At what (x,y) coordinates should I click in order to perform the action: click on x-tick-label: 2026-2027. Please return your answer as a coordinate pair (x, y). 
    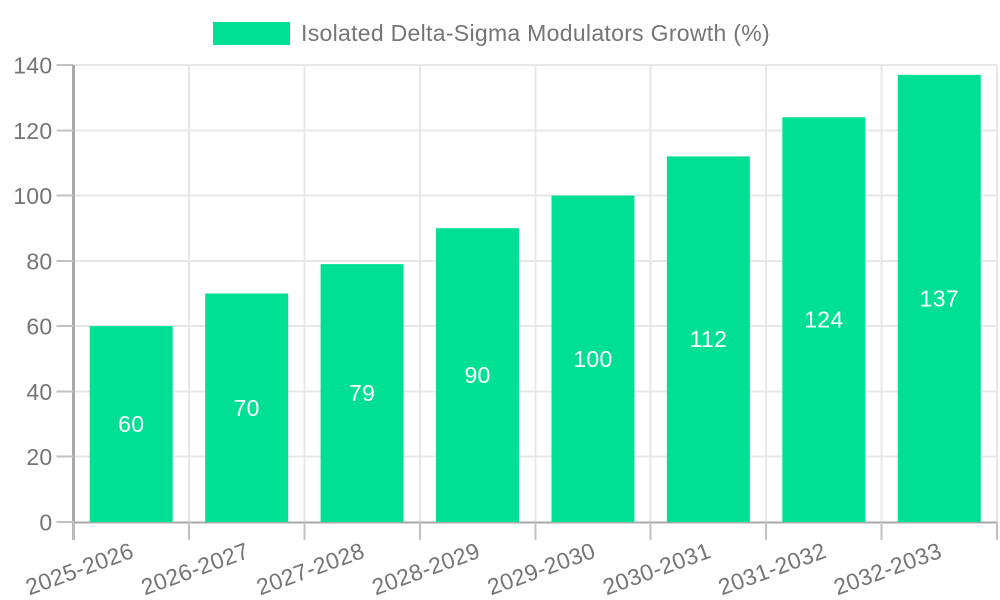
    Looking at the image, I should click on (195, 568).